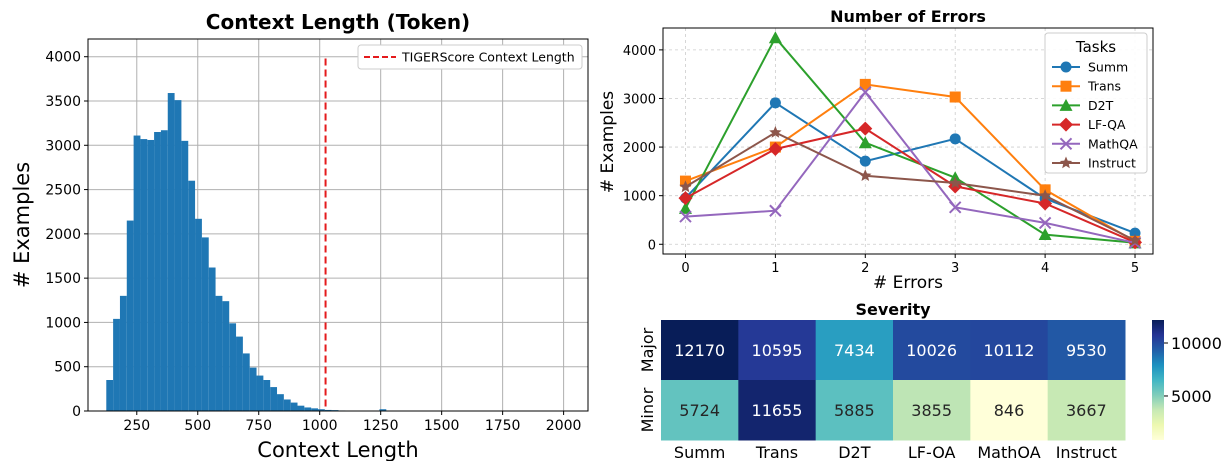 Image resolution: width=1221 pixels, height=461 pixels. I want to click on line-ytick-label: 4000, so click(639, 51).